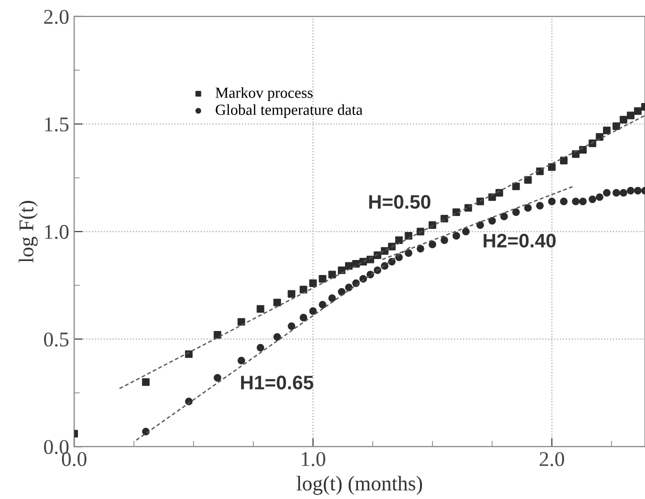  I want to click on annotation: H=0.50, so click(399, 202).